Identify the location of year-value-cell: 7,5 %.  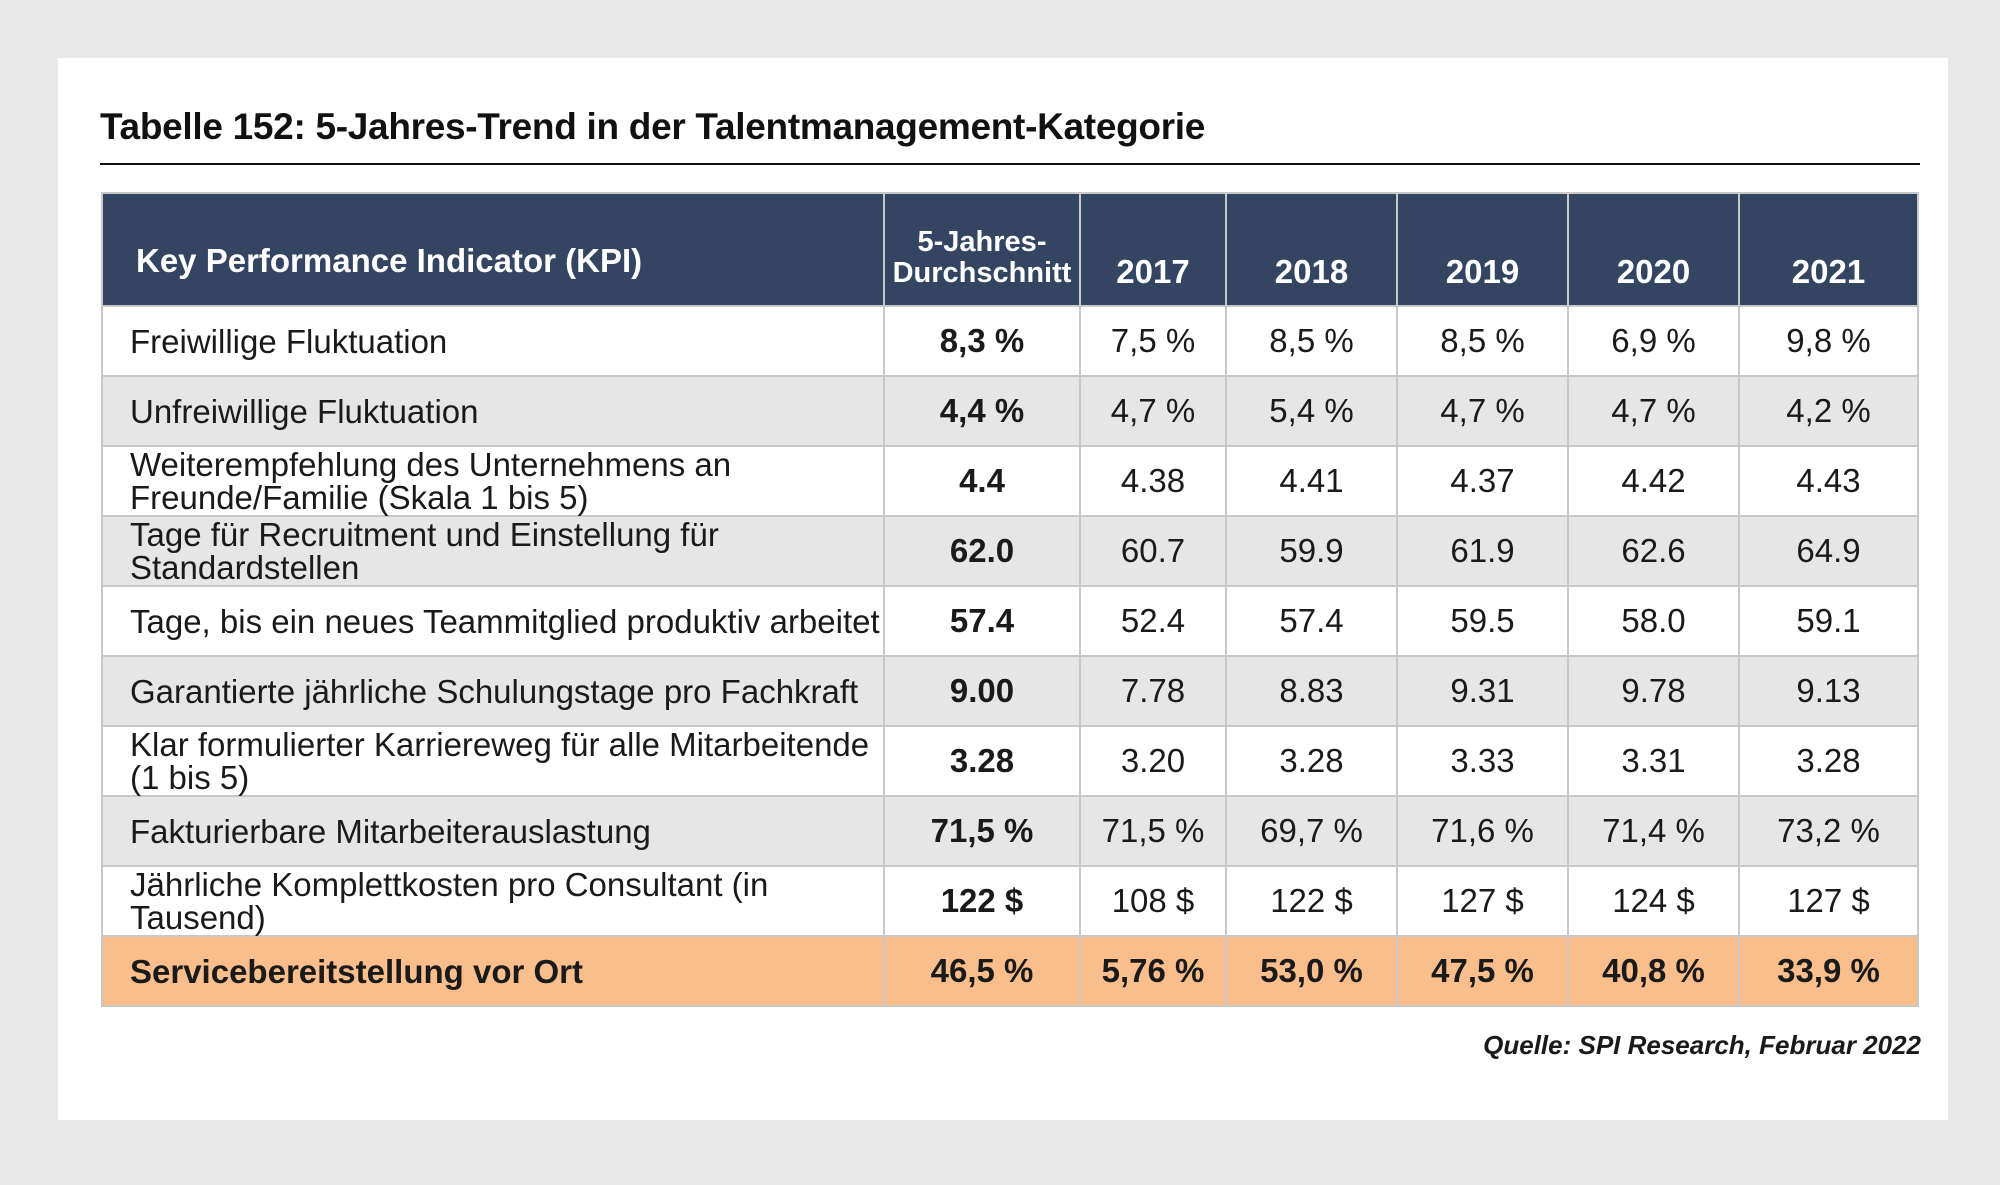
(1153, 341).